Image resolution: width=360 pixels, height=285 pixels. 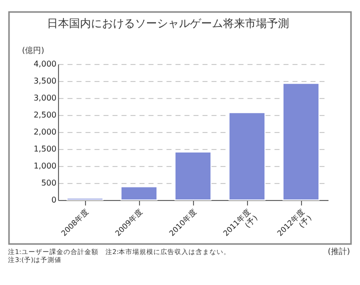 What do you see at coordinates (53, 200) in the screenshot?
I see `y-tick-label: 0` at bounding box center [53, 200].